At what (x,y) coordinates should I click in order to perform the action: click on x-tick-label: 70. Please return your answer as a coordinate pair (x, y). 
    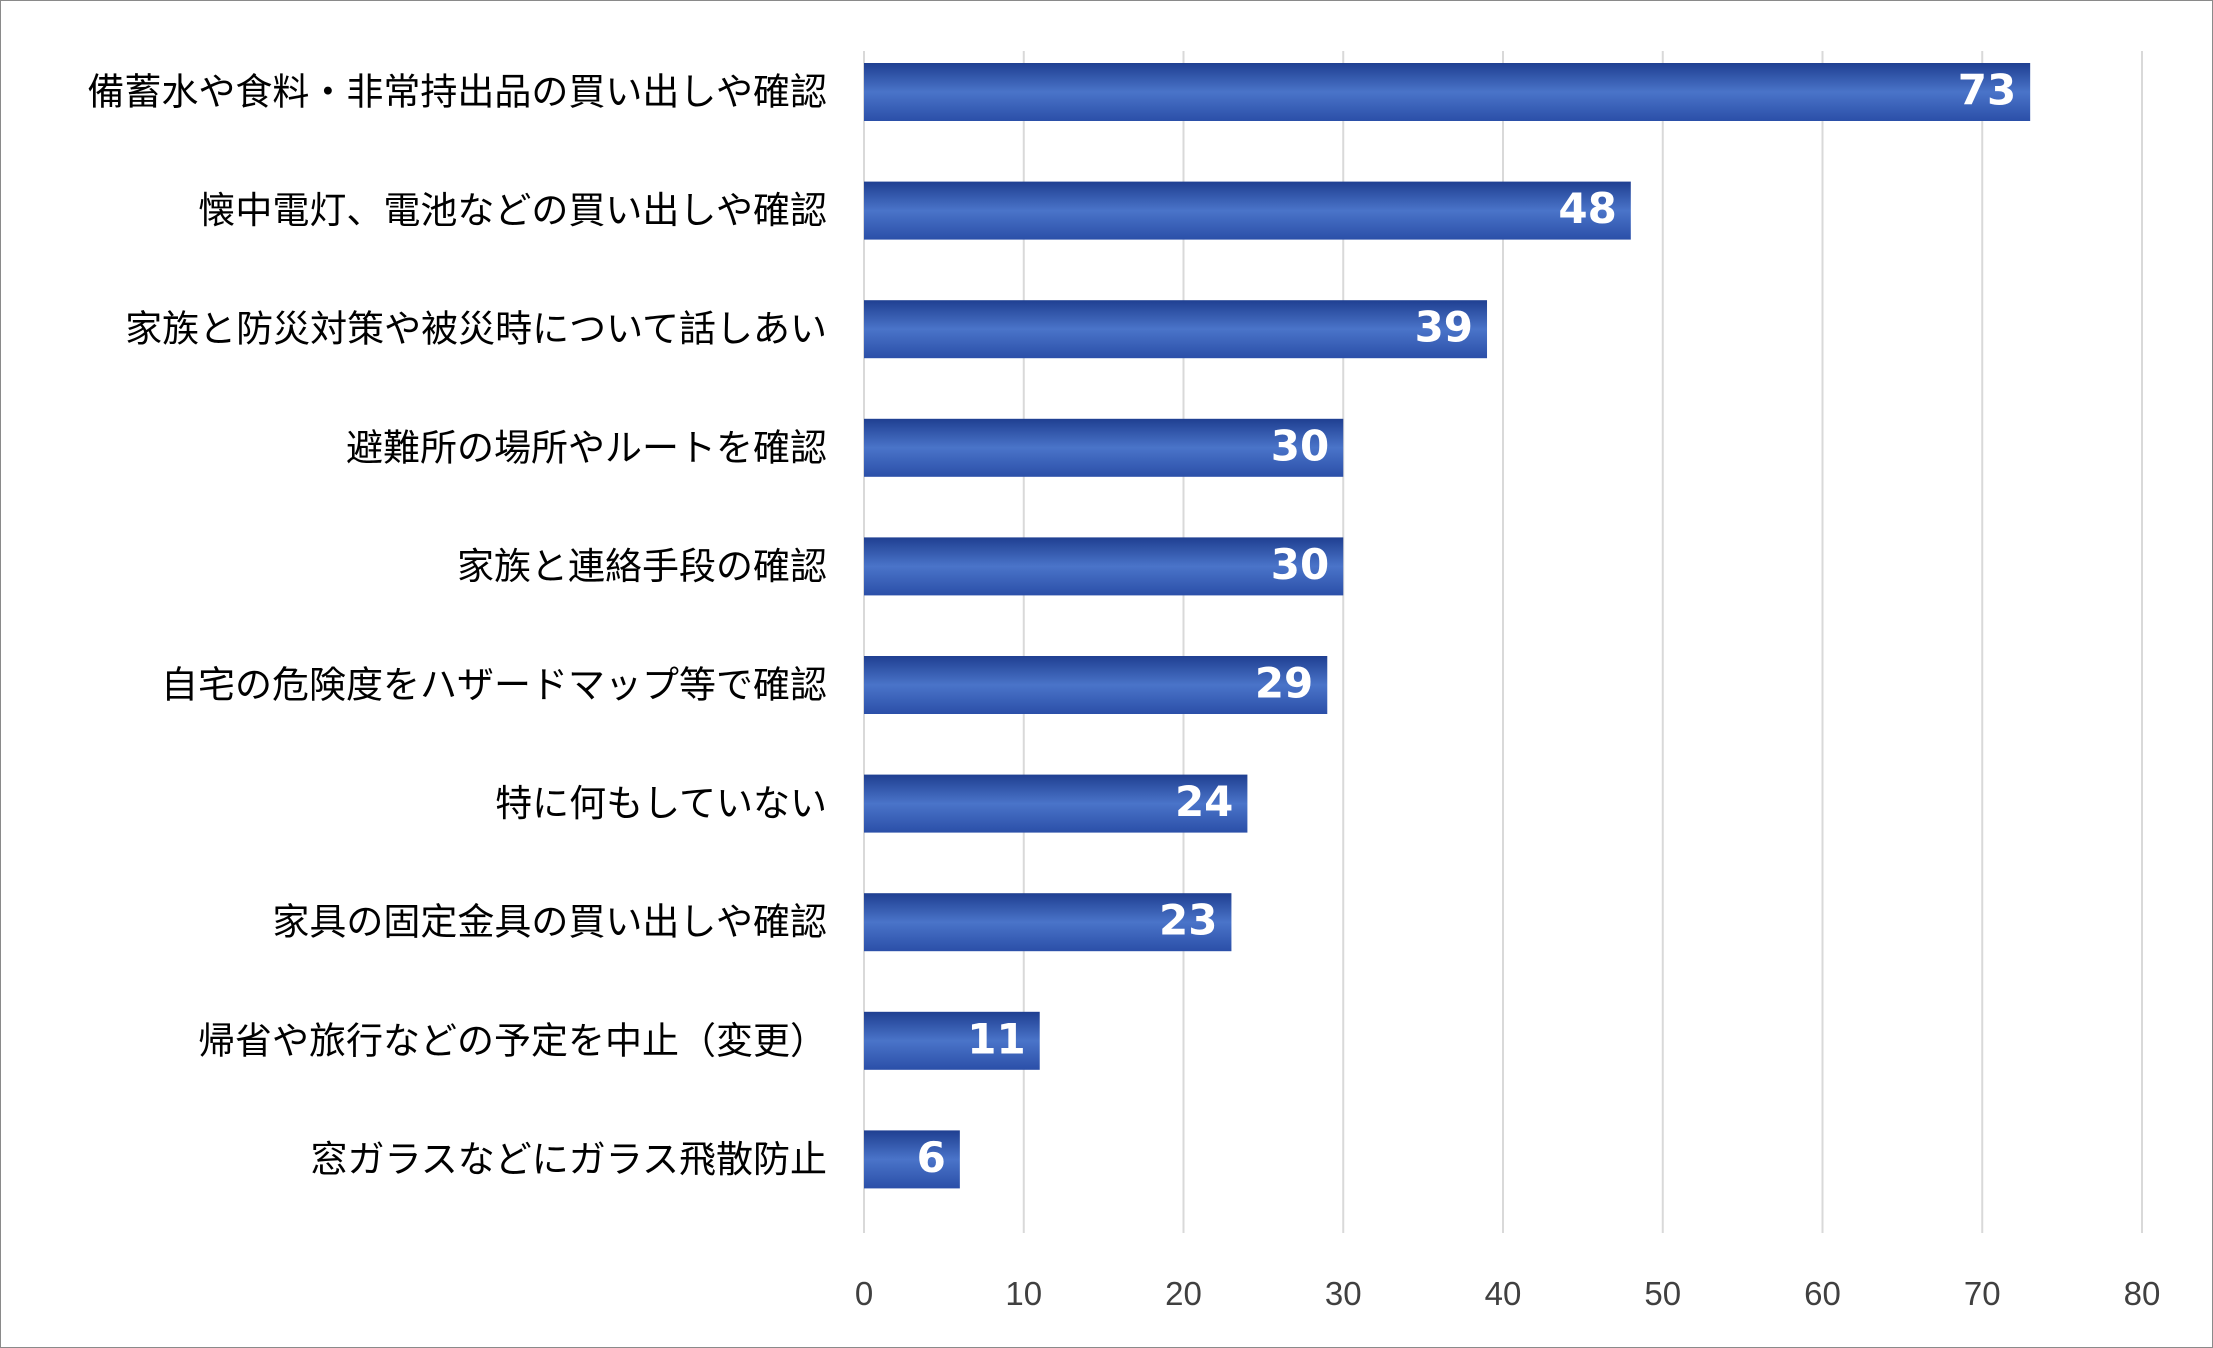
    Looking at the image, I should click on (1982, 1293).